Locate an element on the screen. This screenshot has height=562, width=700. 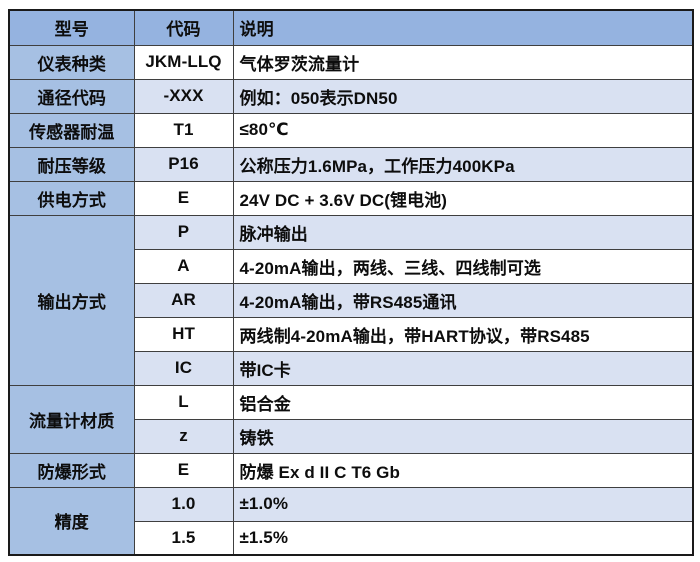
cell-description: 4-20mA输出，两线、三线、四线制可选 is located at coordinates (463, 266).